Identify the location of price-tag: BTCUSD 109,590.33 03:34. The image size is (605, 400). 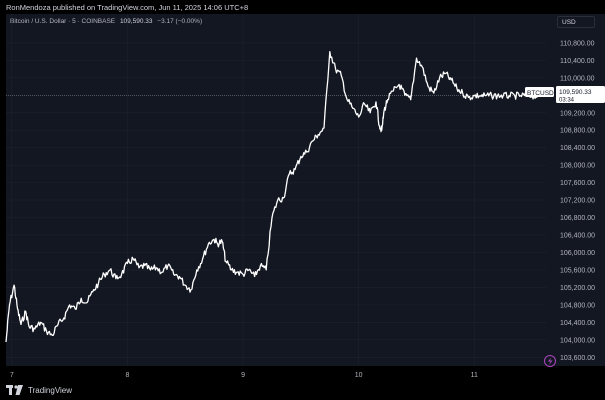
(565, 95).